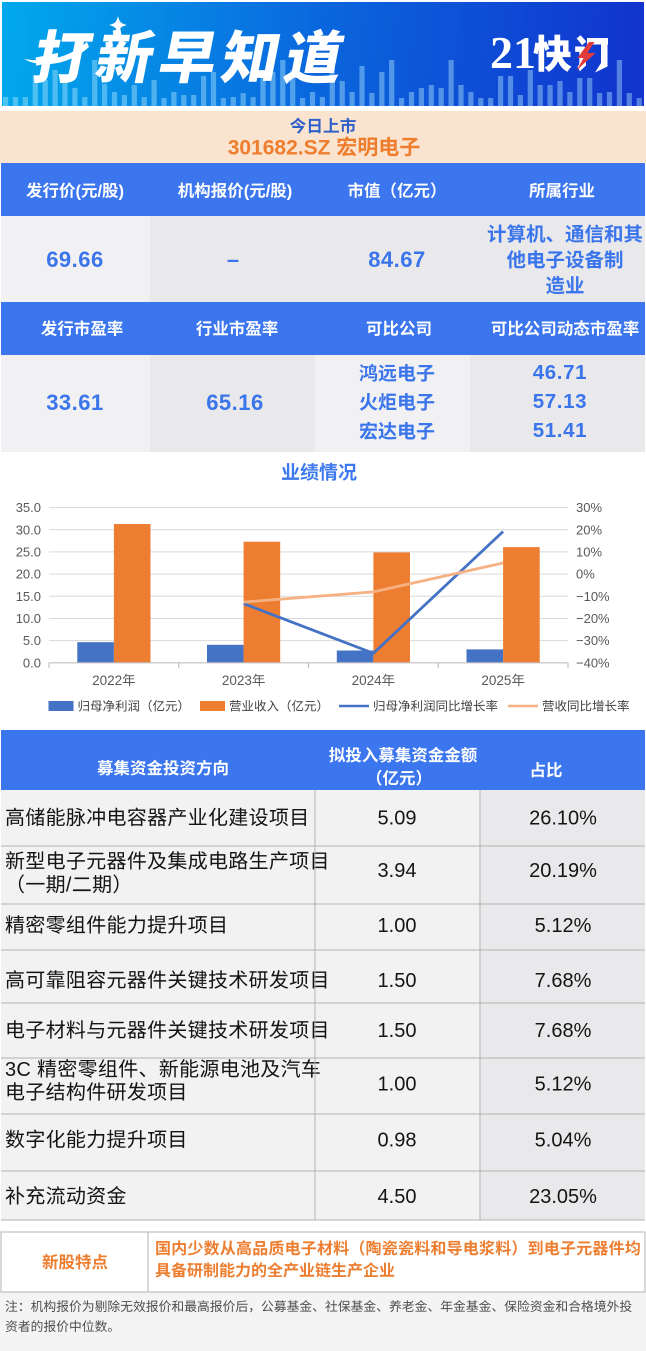  I want to click on svg-text: 2025, so click(496, 680).